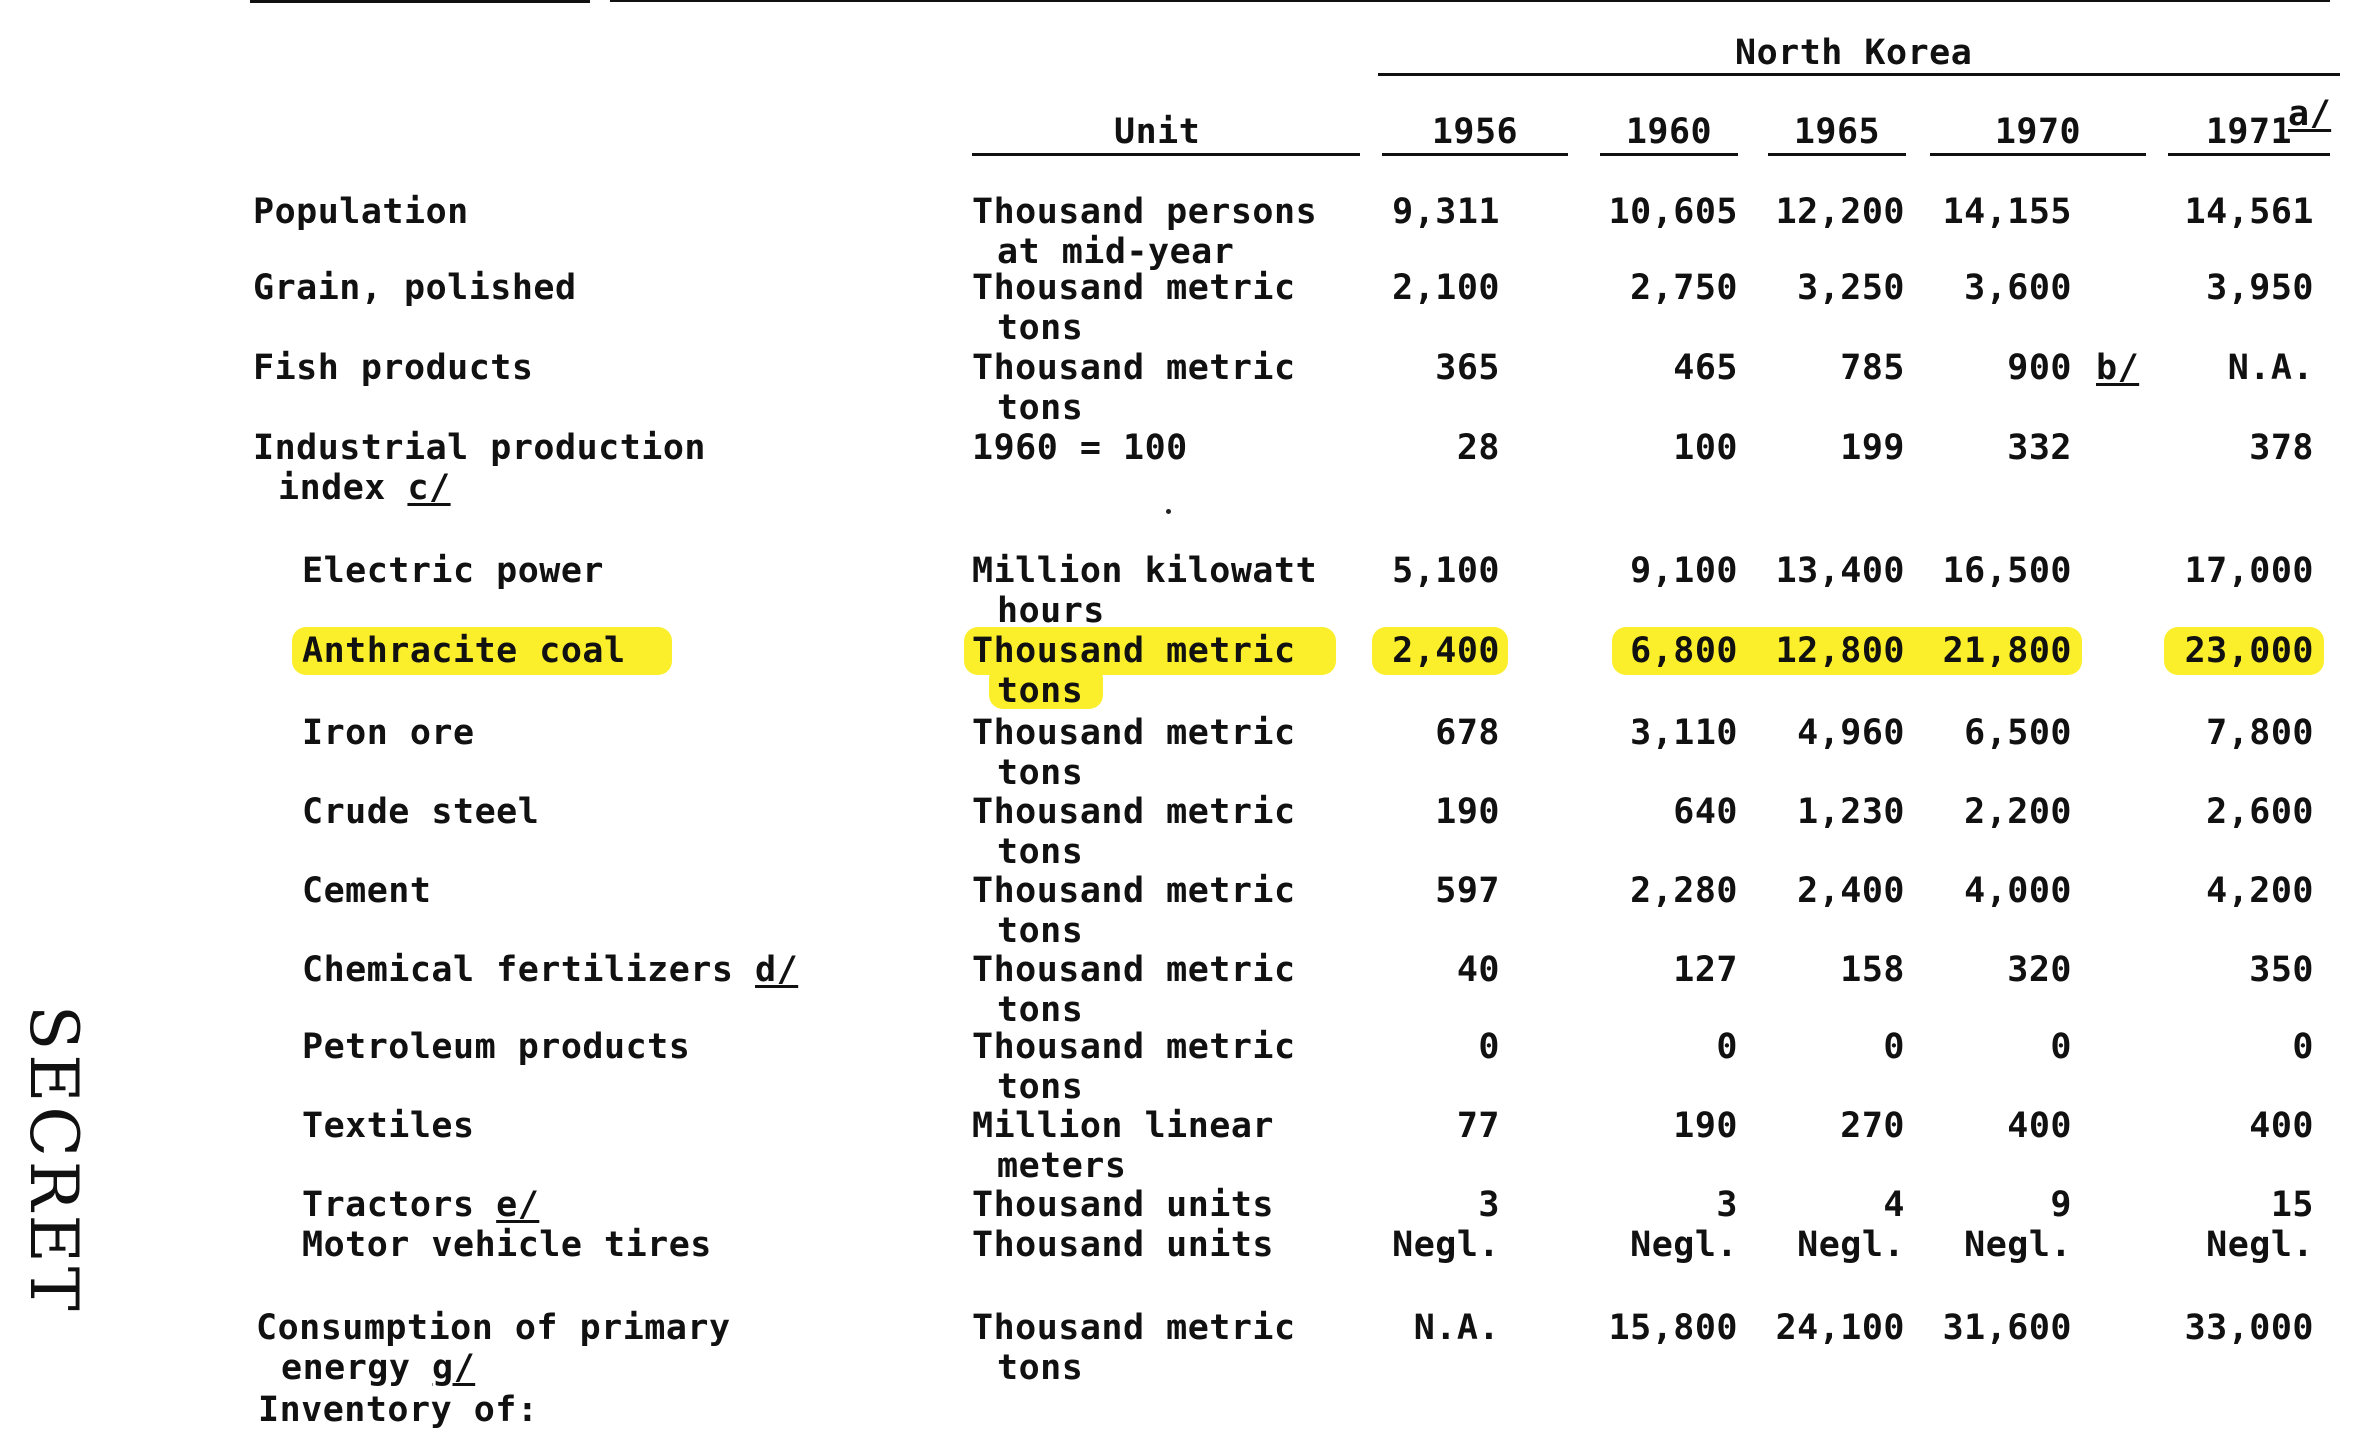  What do you see at coordinates (1166, 154) in the screenshot?
I see `unit-header-rule` at bounding box center [1166, 154].